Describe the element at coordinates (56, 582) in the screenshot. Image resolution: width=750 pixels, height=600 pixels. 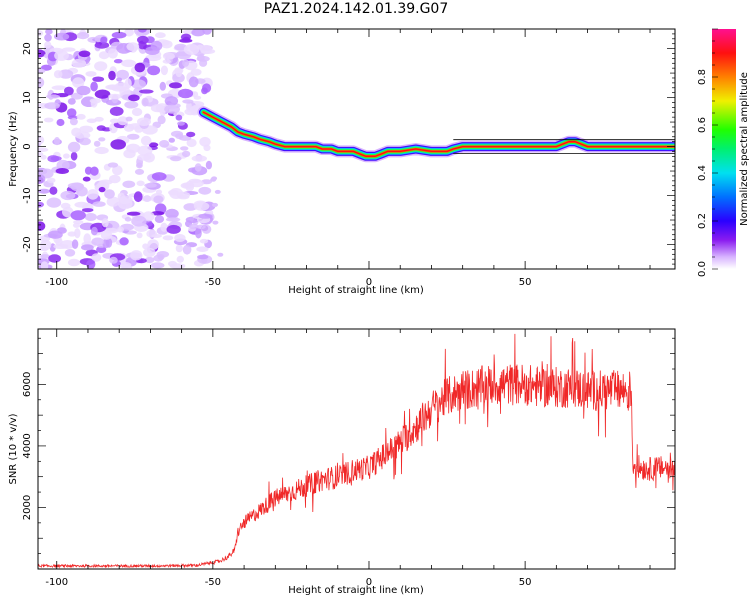
I see `x-tick-label: -100` at that location.